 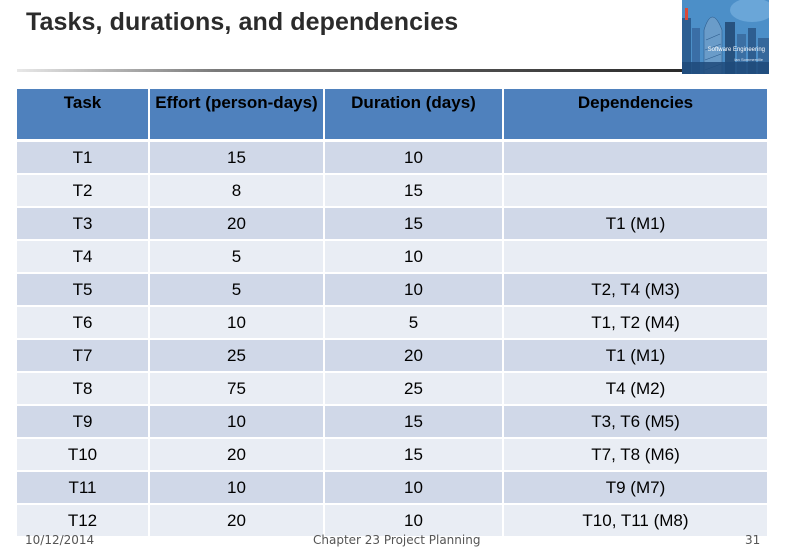 I want to click on column-header-task: Task, so click(x=83, y=115).